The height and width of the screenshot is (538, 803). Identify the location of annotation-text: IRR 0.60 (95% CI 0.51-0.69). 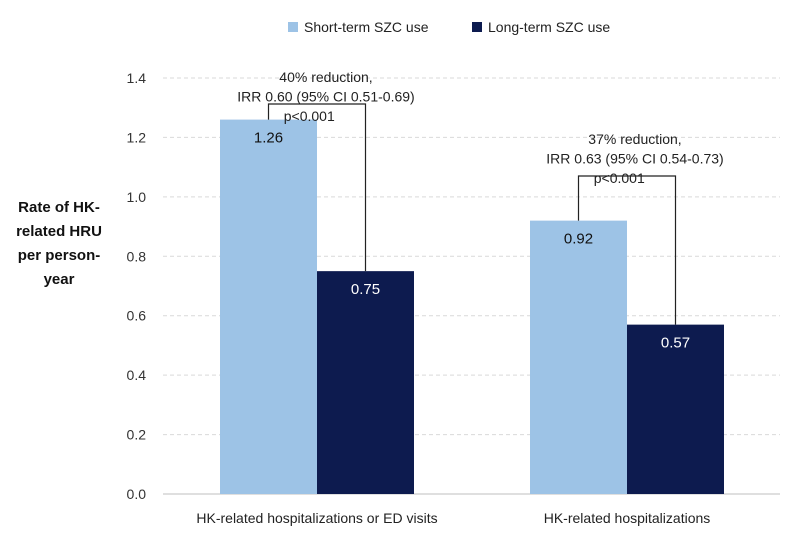
(325, 97).